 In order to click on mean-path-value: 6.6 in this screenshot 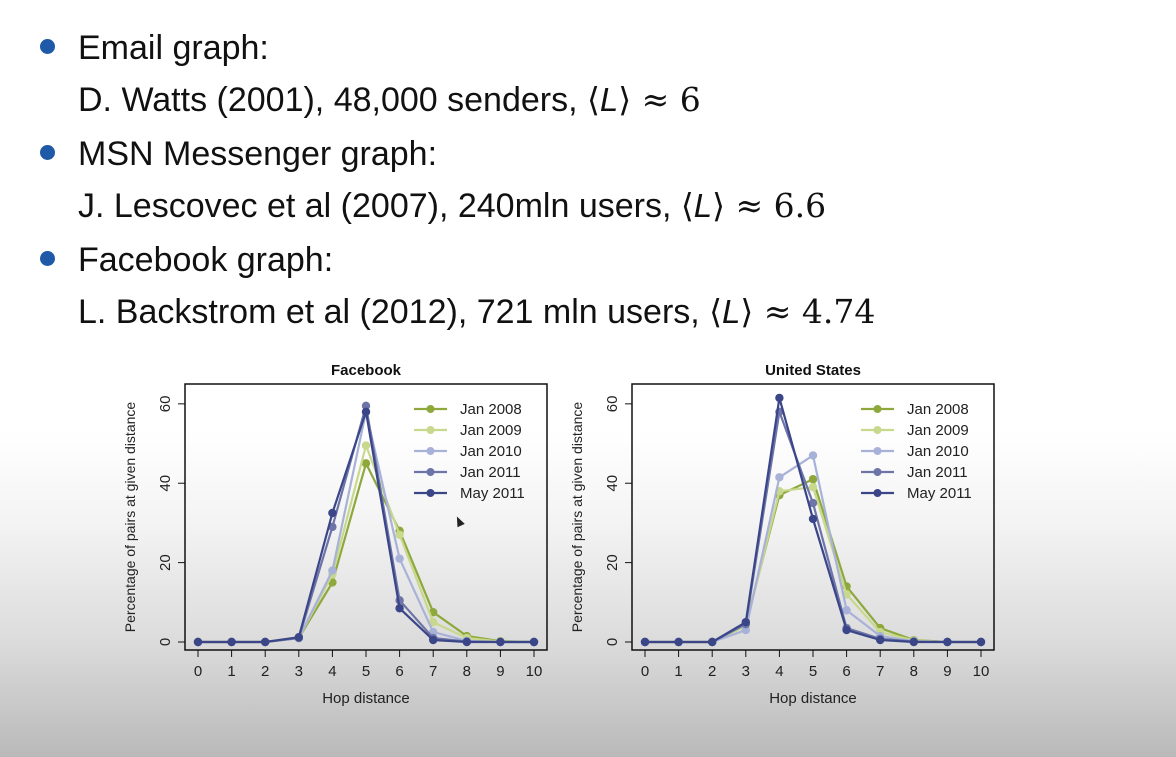, I will do `click(800, 205)`.